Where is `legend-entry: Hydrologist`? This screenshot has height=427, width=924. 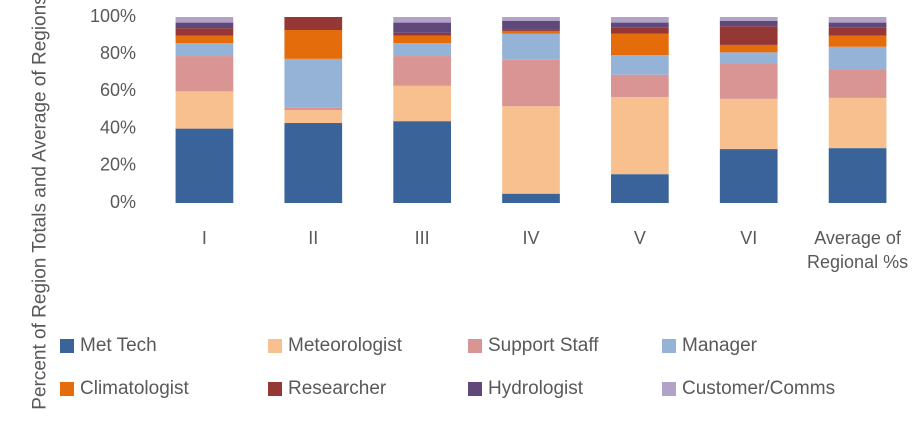
legend-entry: Hydrologist is located at coordinates (525, 389).